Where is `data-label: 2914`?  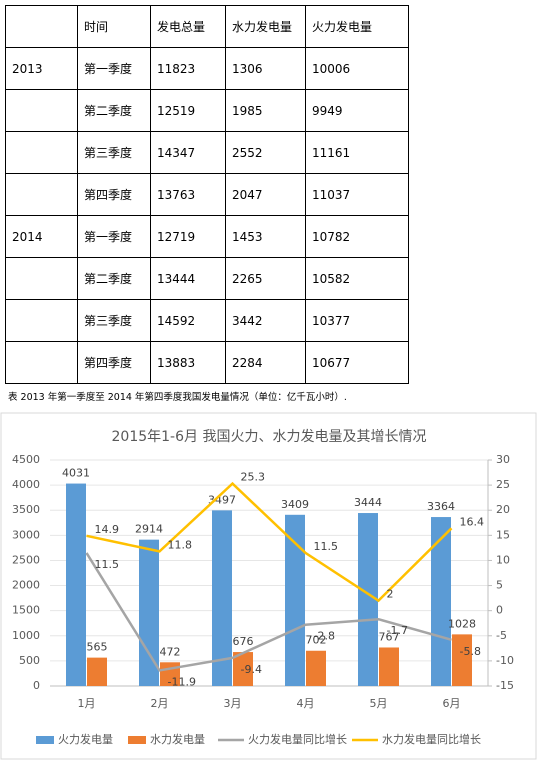 data-label: 2914 is located at coordinates (149, 529).